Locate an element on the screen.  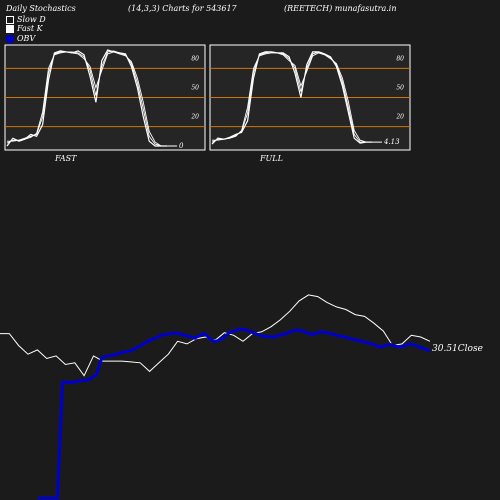
legend-item-slow-d: Slow D is located at coordinates (26, 19).